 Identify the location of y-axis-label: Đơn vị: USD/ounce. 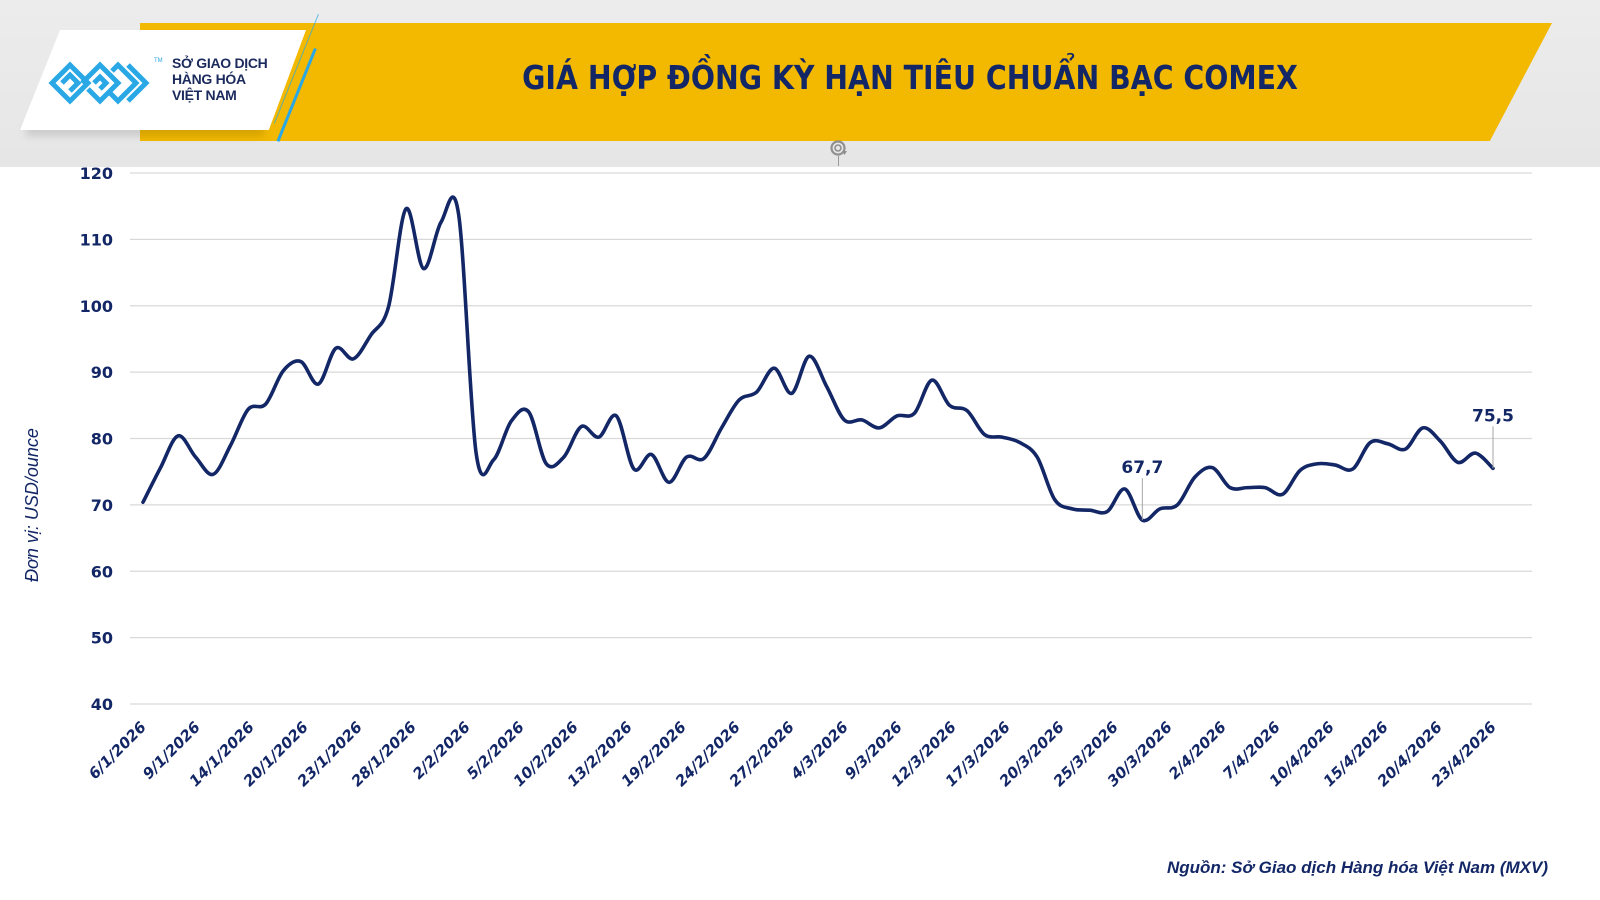
(32, 505).